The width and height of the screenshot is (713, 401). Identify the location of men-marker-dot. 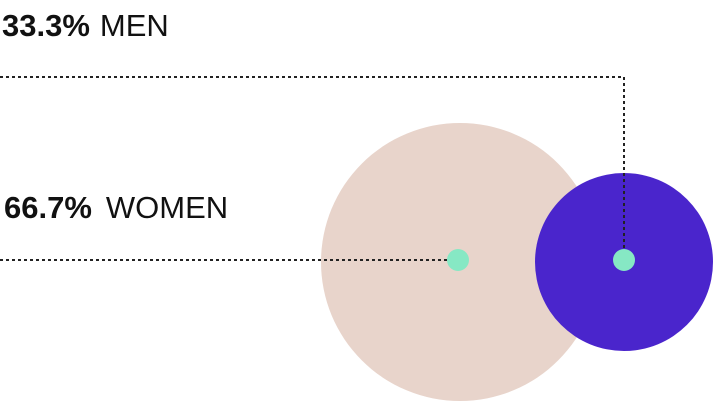
(624, 260).